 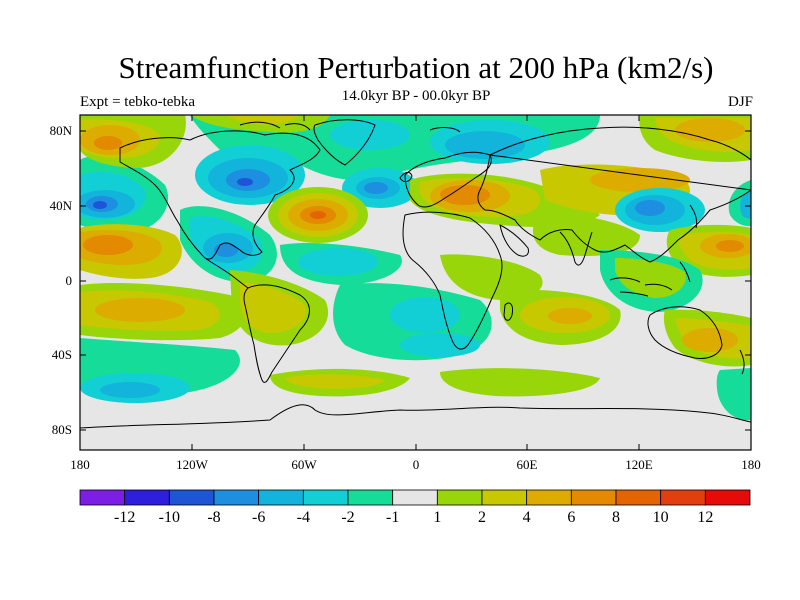 I want to click on experiment-label: Expt = tebko-tebka, so click(x=138, y=102).